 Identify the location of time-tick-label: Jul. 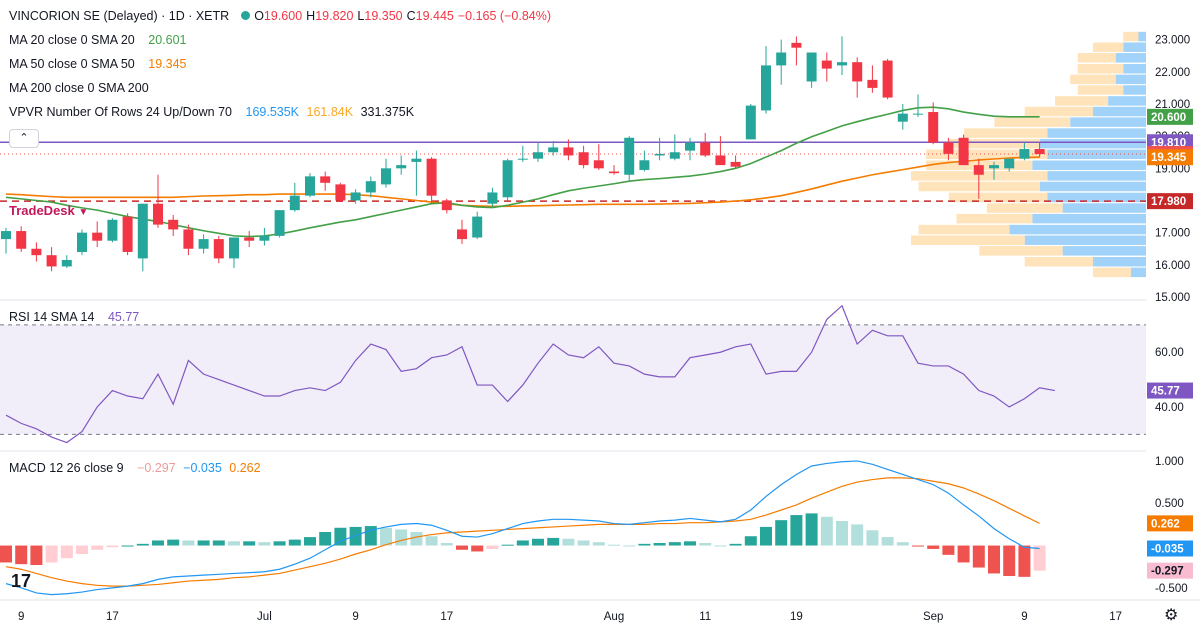
(264, 617).